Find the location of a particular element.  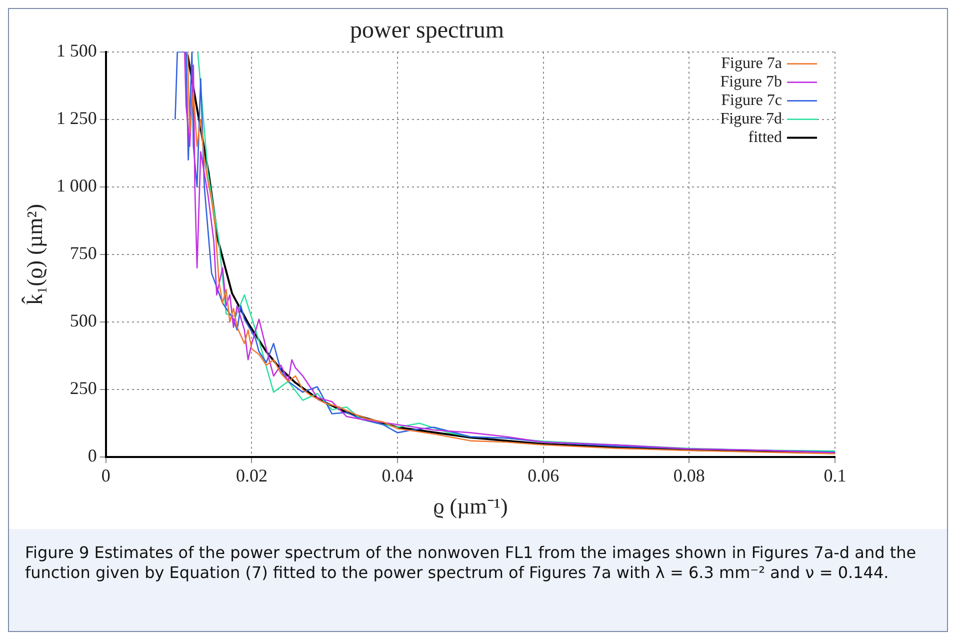

y-tick-label: 500 is located at coordinates (83, 320).